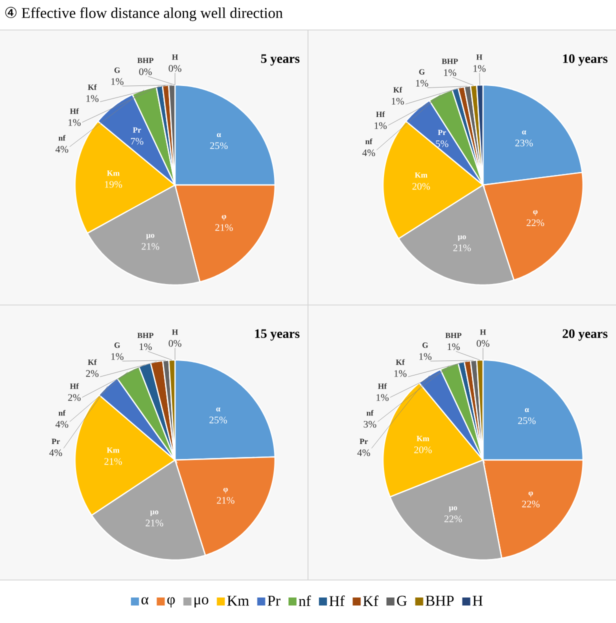 This screenshot has height=623, width=616. Describe the element at coordinates (337, 600) in the screenshot. I see `legend-label: Hf` at that location.